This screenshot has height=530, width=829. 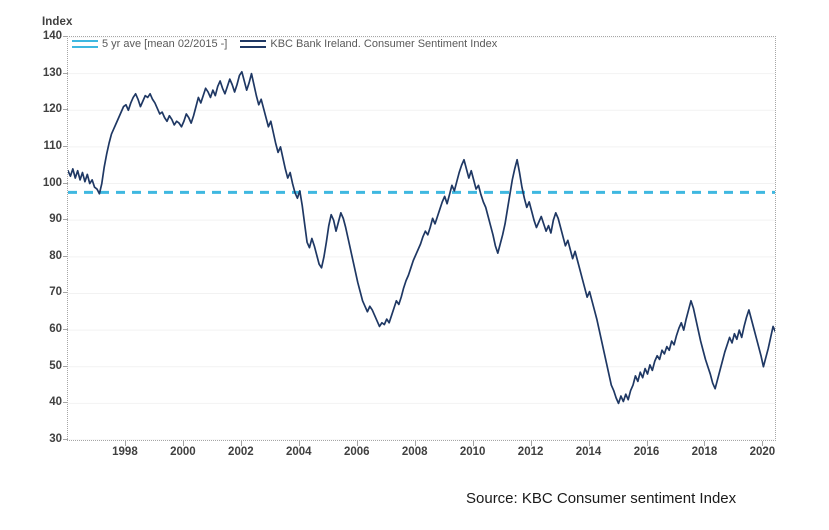 I want to click on x-axis-tick-label: 2016, so click(x=646, y=452).